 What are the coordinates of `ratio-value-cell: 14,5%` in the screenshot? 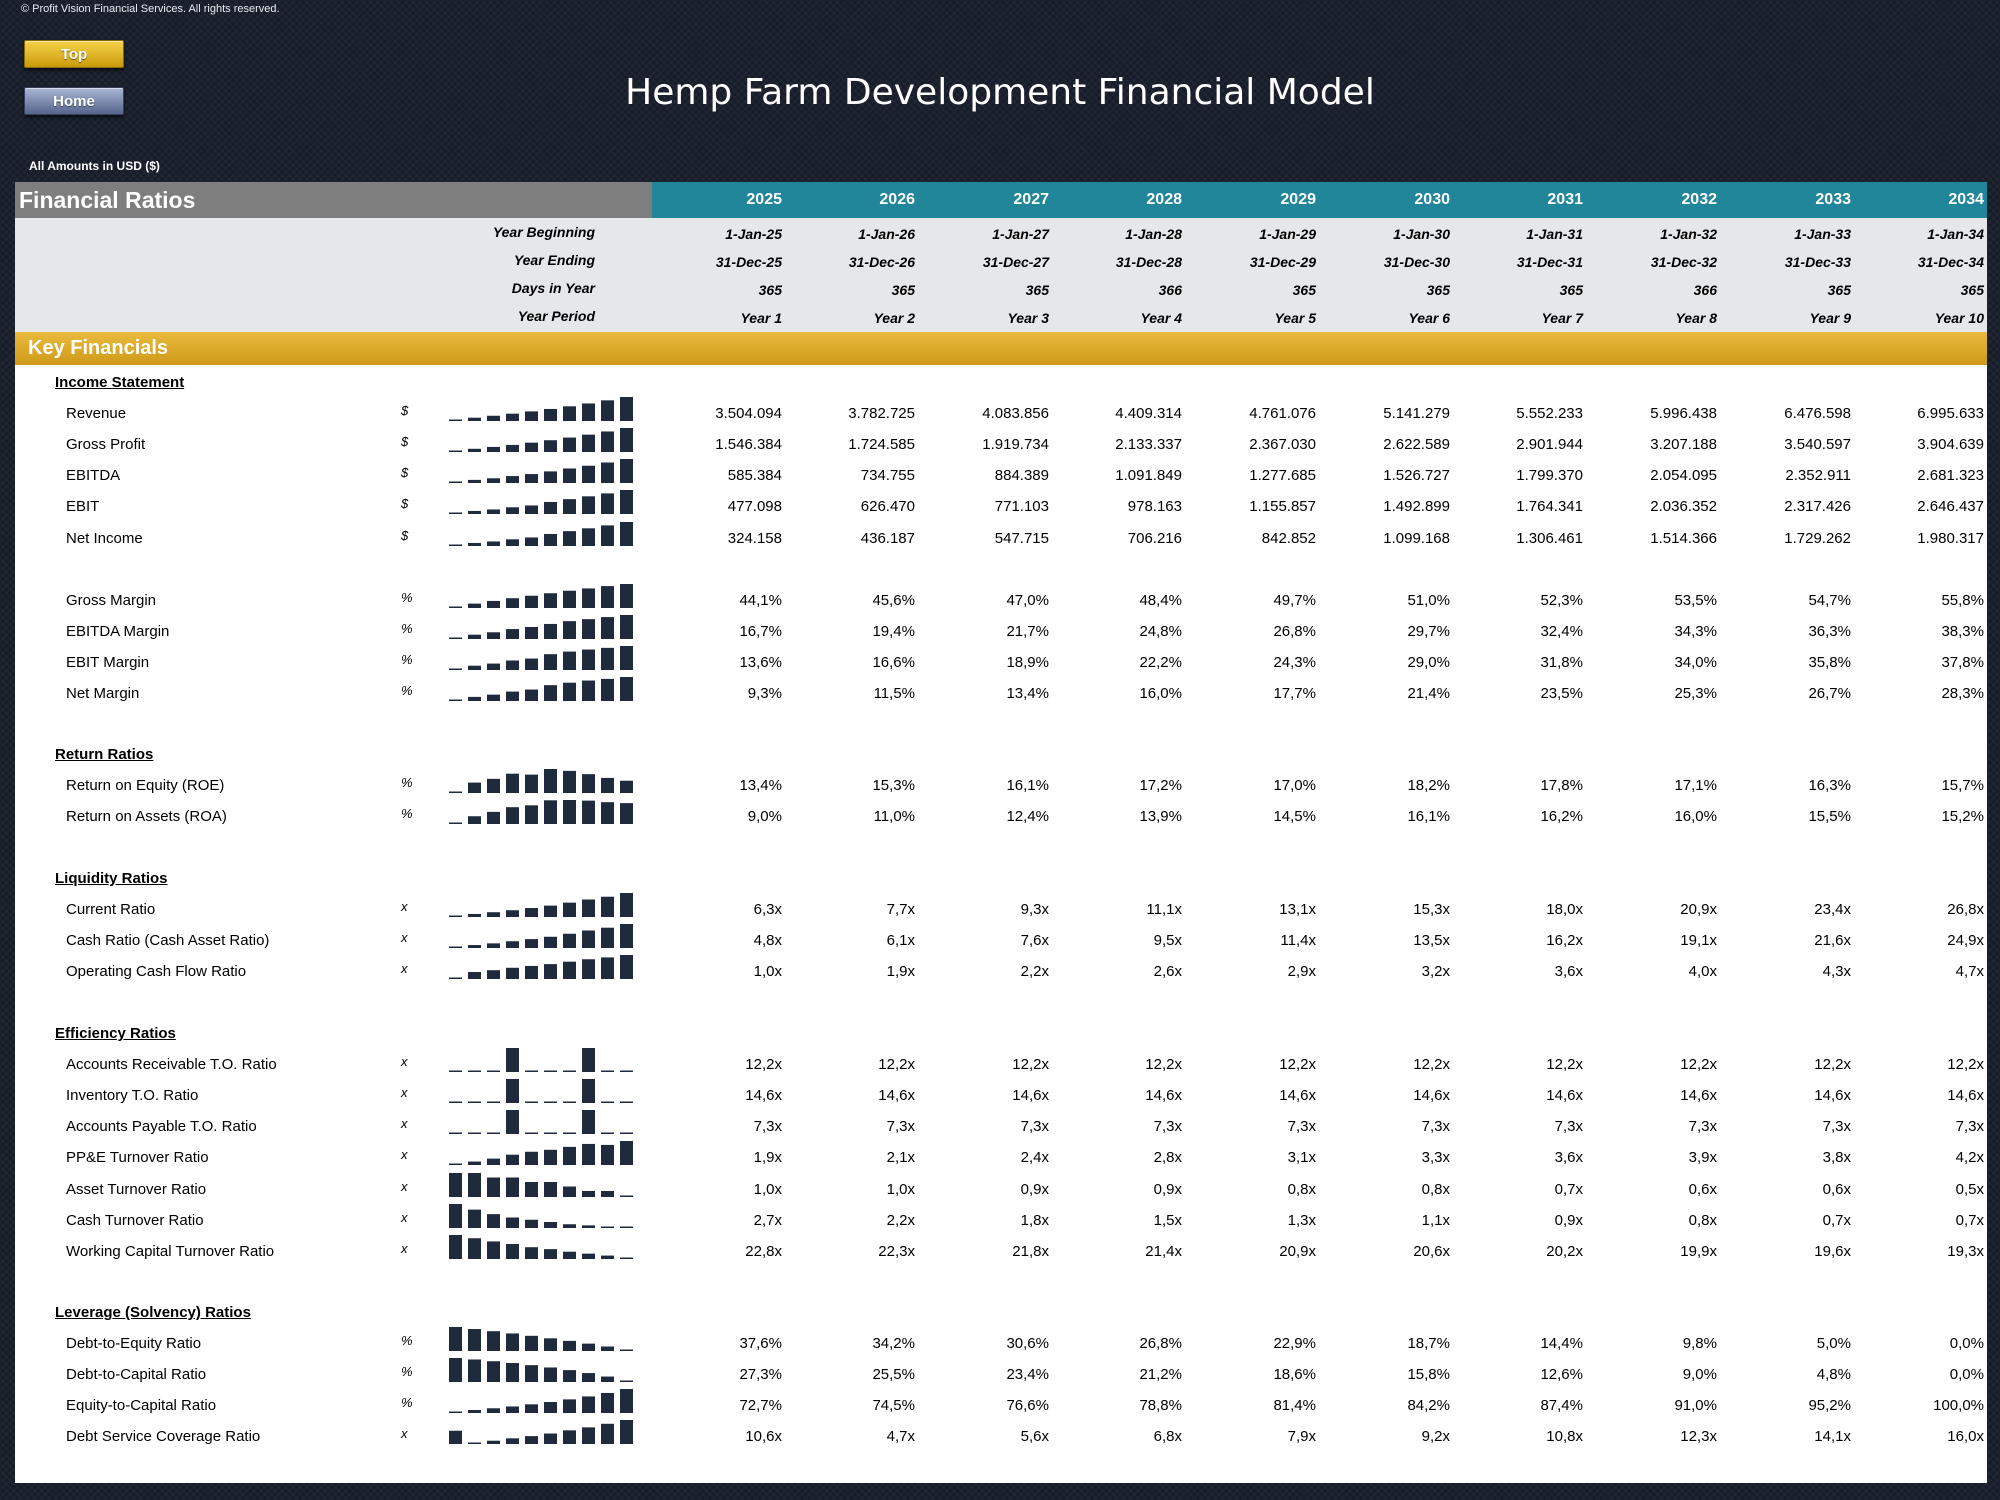 It's located at (1294, 816).